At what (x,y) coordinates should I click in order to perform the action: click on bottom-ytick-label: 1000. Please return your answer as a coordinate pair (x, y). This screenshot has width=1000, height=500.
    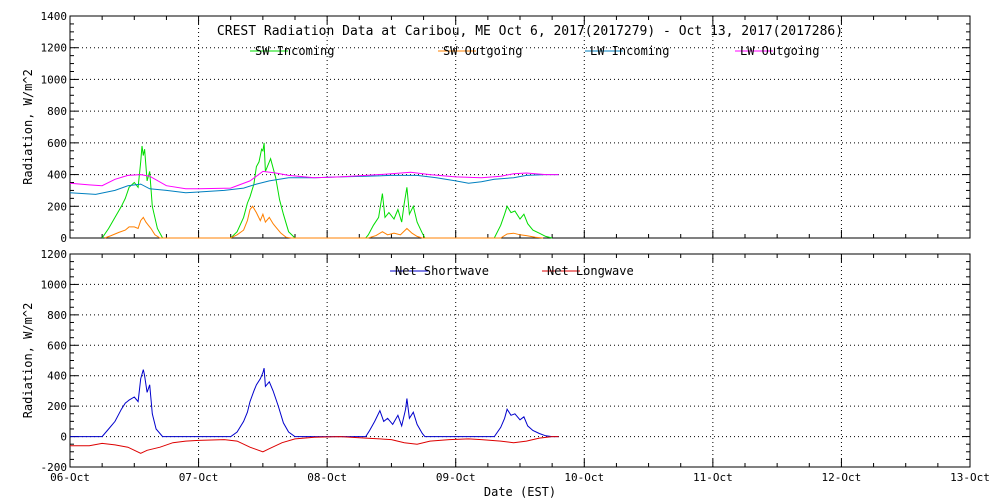
    Looking at the image, I should click on (54, 284).